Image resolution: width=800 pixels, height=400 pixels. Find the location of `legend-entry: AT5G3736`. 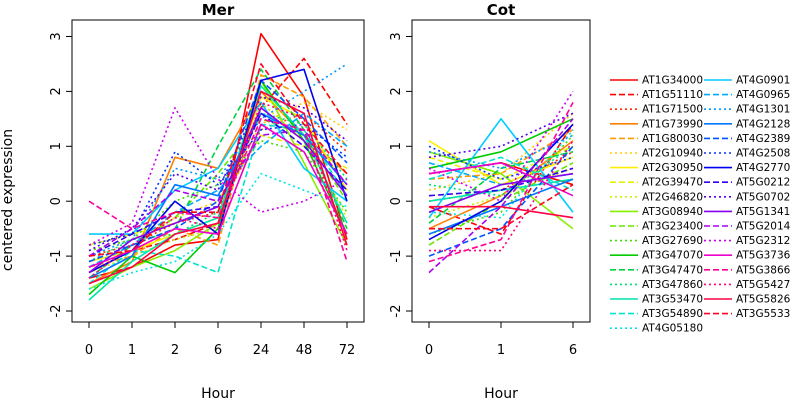

legend-entry: AT5G3736 is located at coordinates (747, 256).